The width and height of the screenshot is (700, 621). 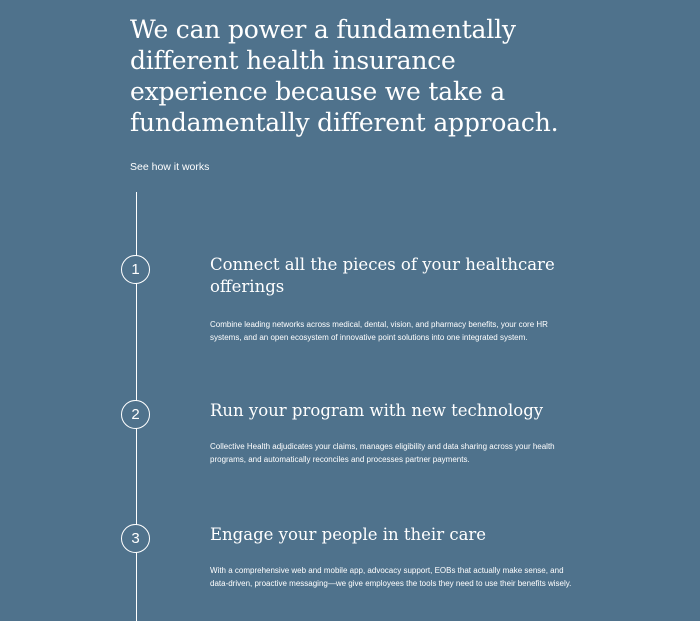 I want to click on step-2-title: Run your program with new technology, so click(x=377, y=410).